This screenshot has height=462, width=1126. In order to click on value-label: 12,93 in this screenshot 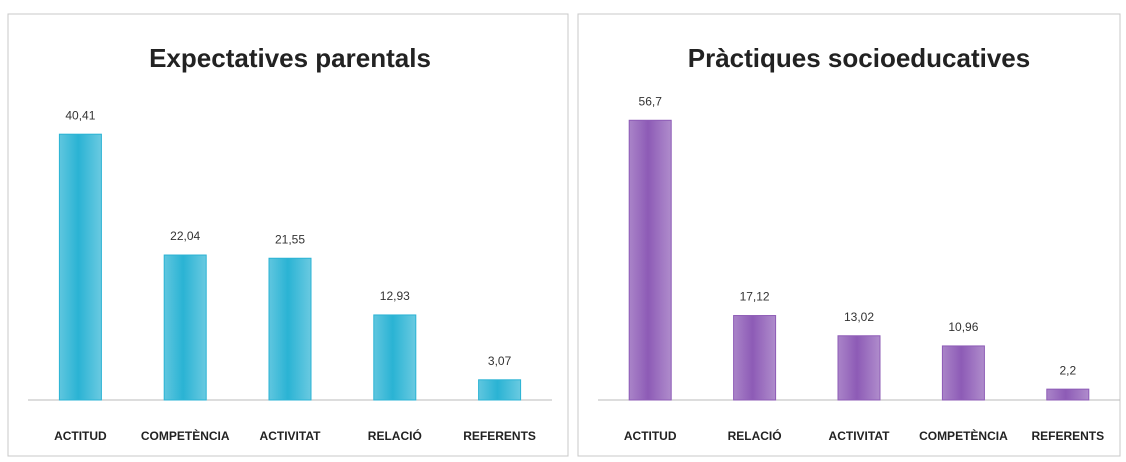, I will do `click(395, 296)`.